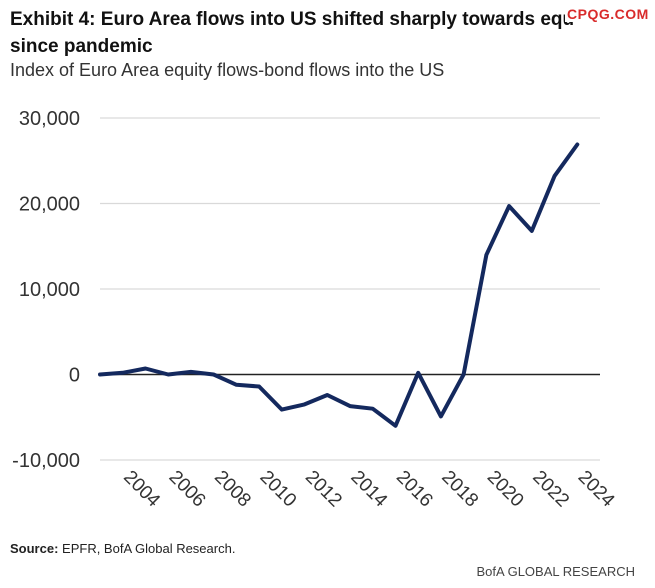  I want to click on x-tick-label: 2012, so click(323, 489).